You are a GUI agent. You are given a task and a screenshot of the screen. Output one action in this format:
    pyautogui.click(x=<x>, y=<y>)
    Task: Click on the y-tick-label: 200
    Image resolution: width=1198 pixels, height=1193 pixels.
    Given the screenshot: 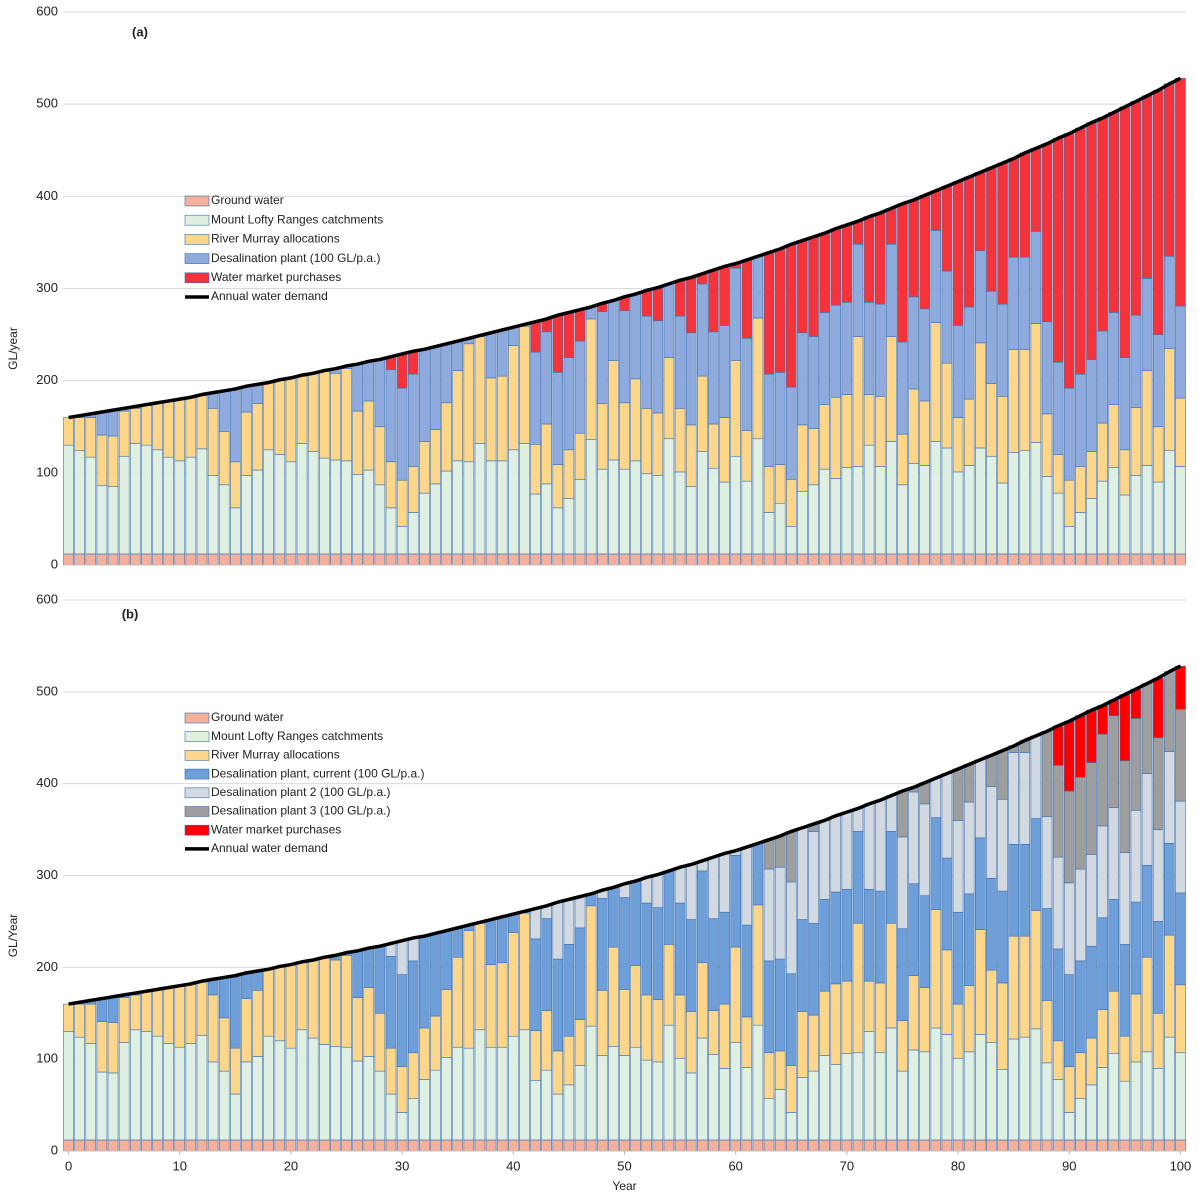 What is the action you would take?
    pyautogui.click(x=47, y=379)
    